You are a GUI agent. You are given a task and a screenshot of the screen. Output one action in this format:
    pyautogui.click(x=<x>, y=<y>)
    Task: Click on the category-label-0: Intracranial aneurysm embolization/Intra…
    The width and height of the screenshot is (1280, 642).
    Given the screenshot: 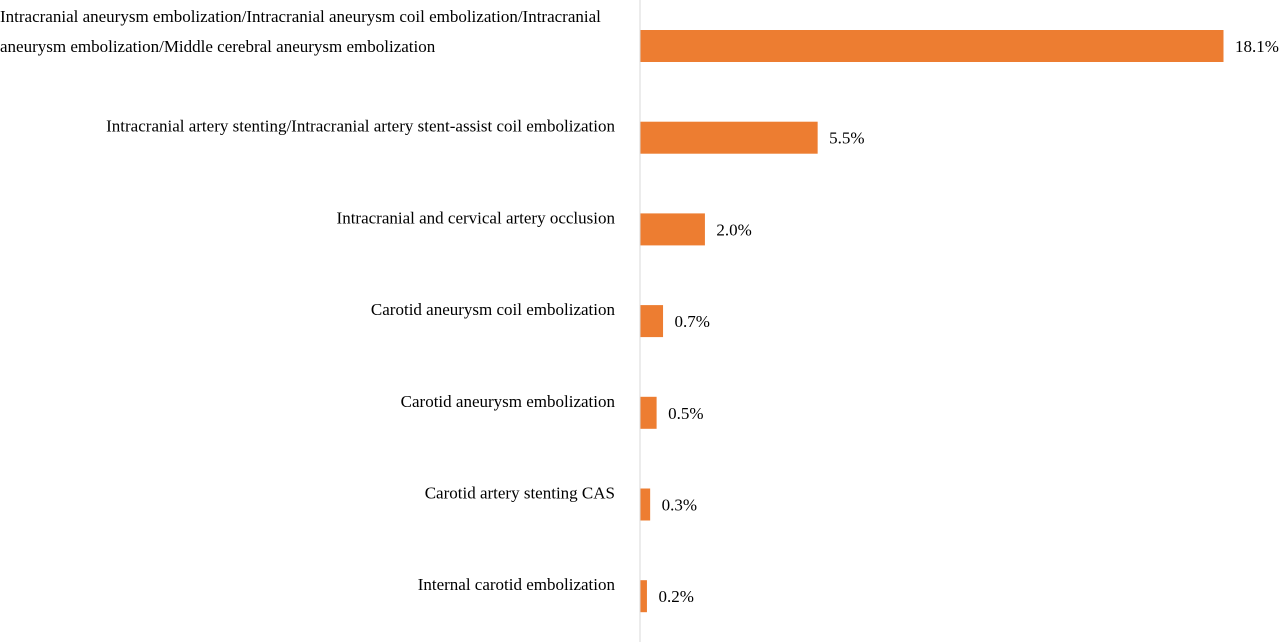 What is the action you would take?
    pyautogui.click(x=300, y=31)
    